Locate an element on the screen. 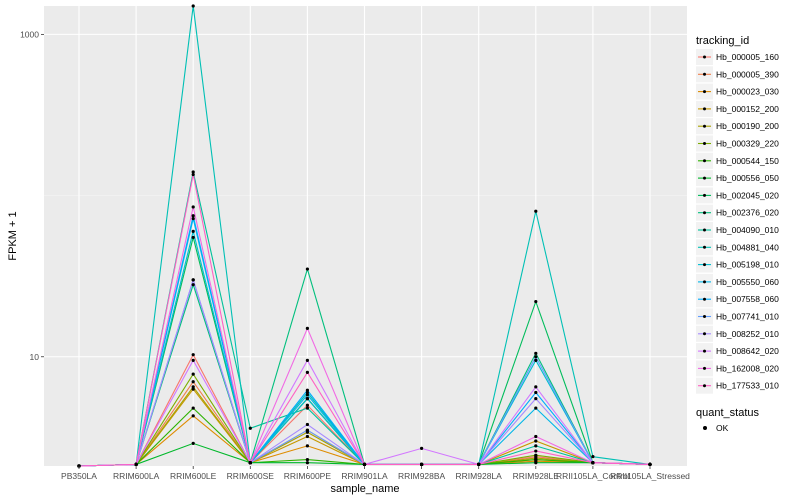 Image resolution: width=800 pixels, height=500 pixels. legend-label: Hb_004881_040 is located at coordinates (747, 247).